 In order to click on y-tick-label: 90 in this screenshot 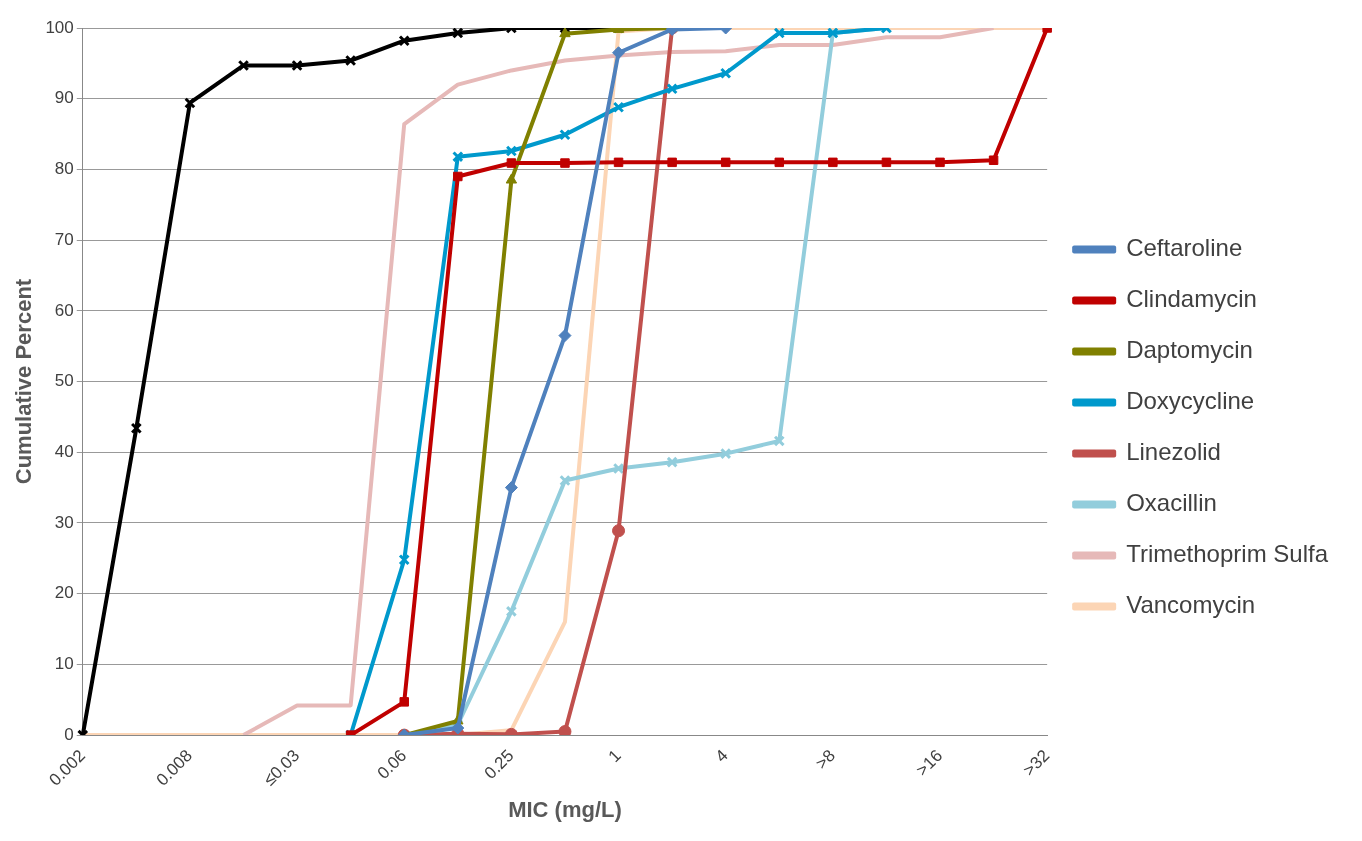, I will do `click(64, 98)`.